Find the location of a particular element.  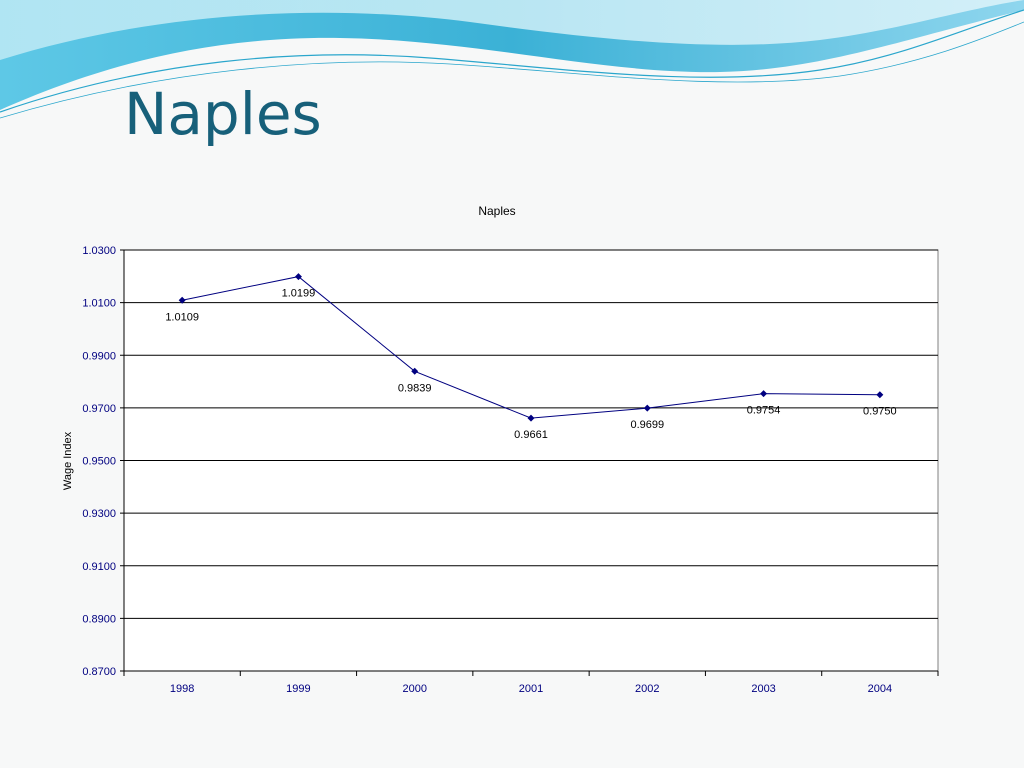

y-tick-label: 0.9900 is located at coordinates (99, 356).